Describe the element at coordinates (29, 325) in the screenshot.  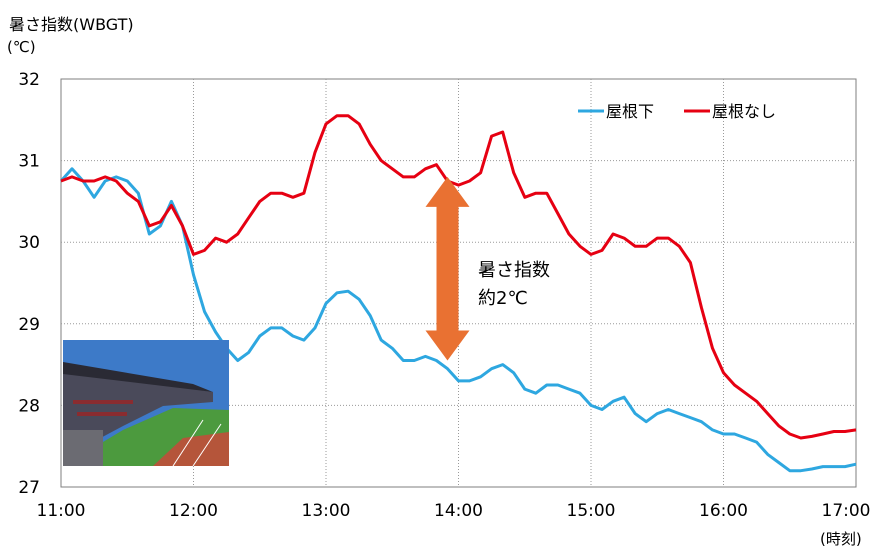
I see `y-tick-label: 29` at that location.